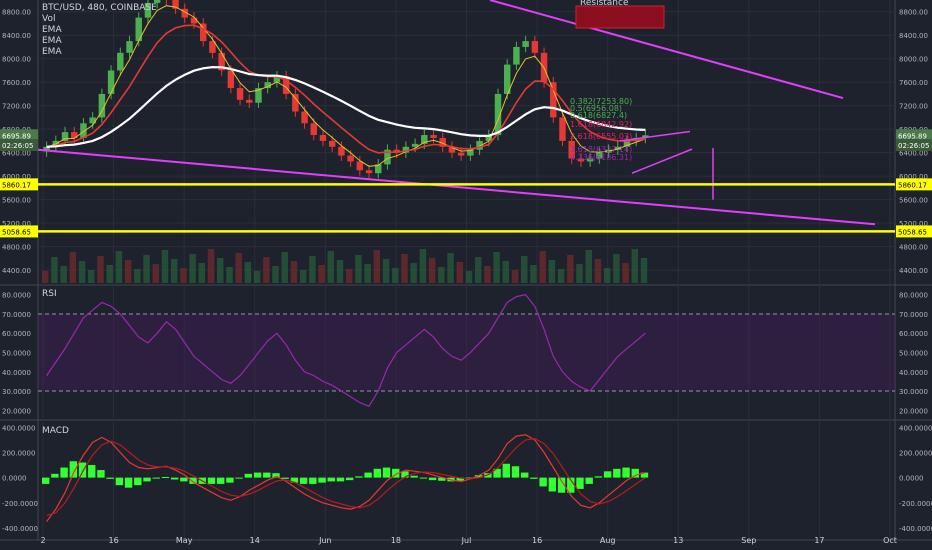 The width and height of the screenshot is (932, 550). Describe the element at coordinates (346, 351) in the screenshot. I see `rsi-line` at that location.